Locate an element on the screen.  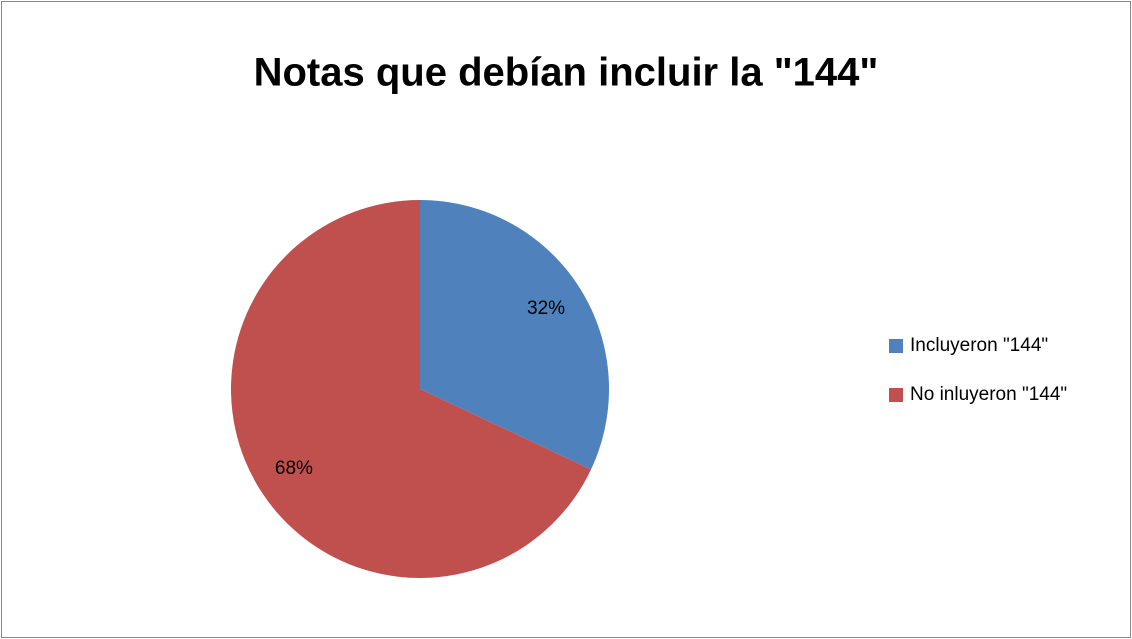
legend-label: No inluyeron "144" is located at coordinates (988, 394).